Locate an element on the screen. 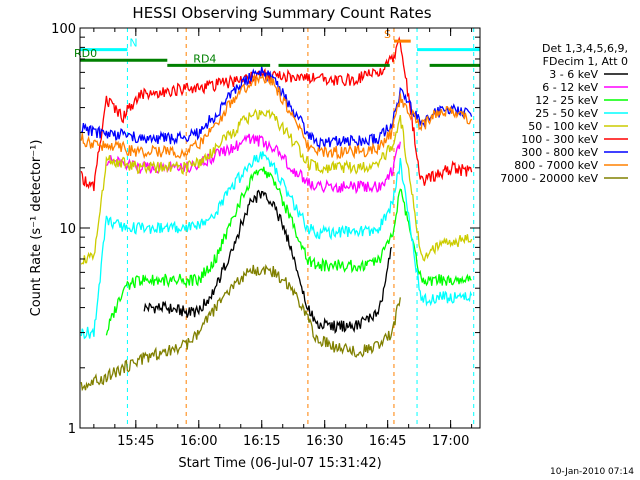  y-tick-label: 1 is located at coordinates (72, 429).